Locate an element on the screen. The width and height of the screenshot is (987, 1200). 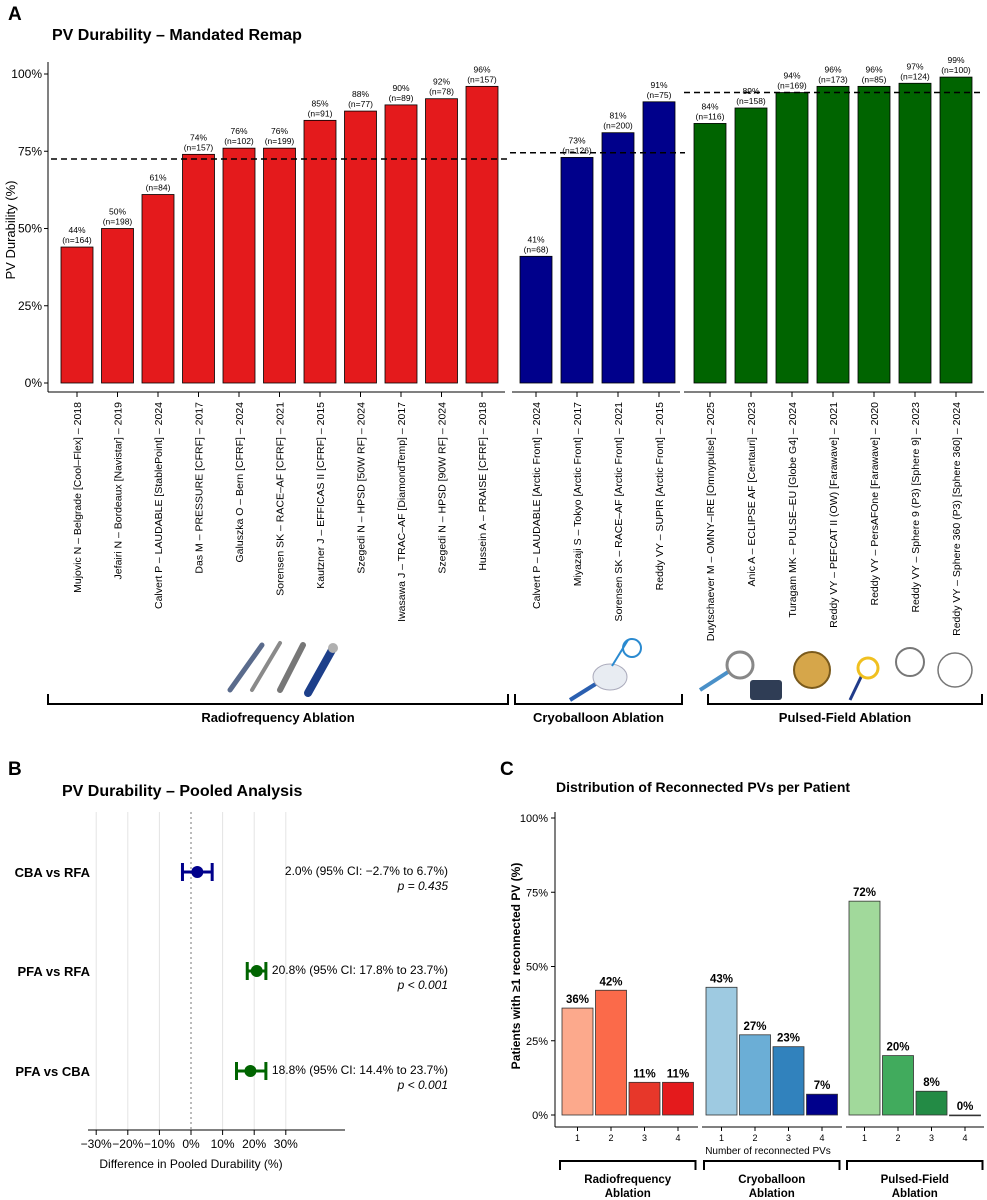
panel-a-bar-n-label: (n=126) is located at coordinates (577, 150).